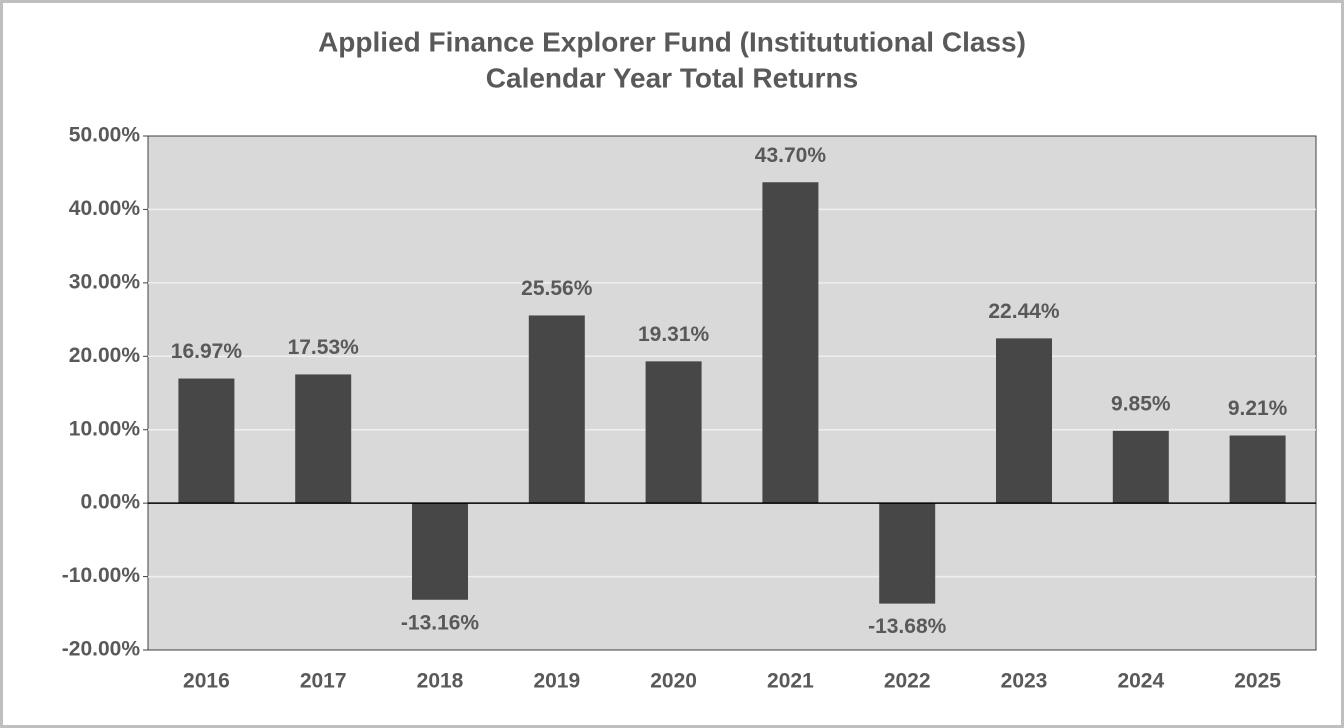 This screenshot has height=728, width=1344. Describe the element at coordinates (907, 626) in the screenshot. I see `data-label: -13.68%` at that location.